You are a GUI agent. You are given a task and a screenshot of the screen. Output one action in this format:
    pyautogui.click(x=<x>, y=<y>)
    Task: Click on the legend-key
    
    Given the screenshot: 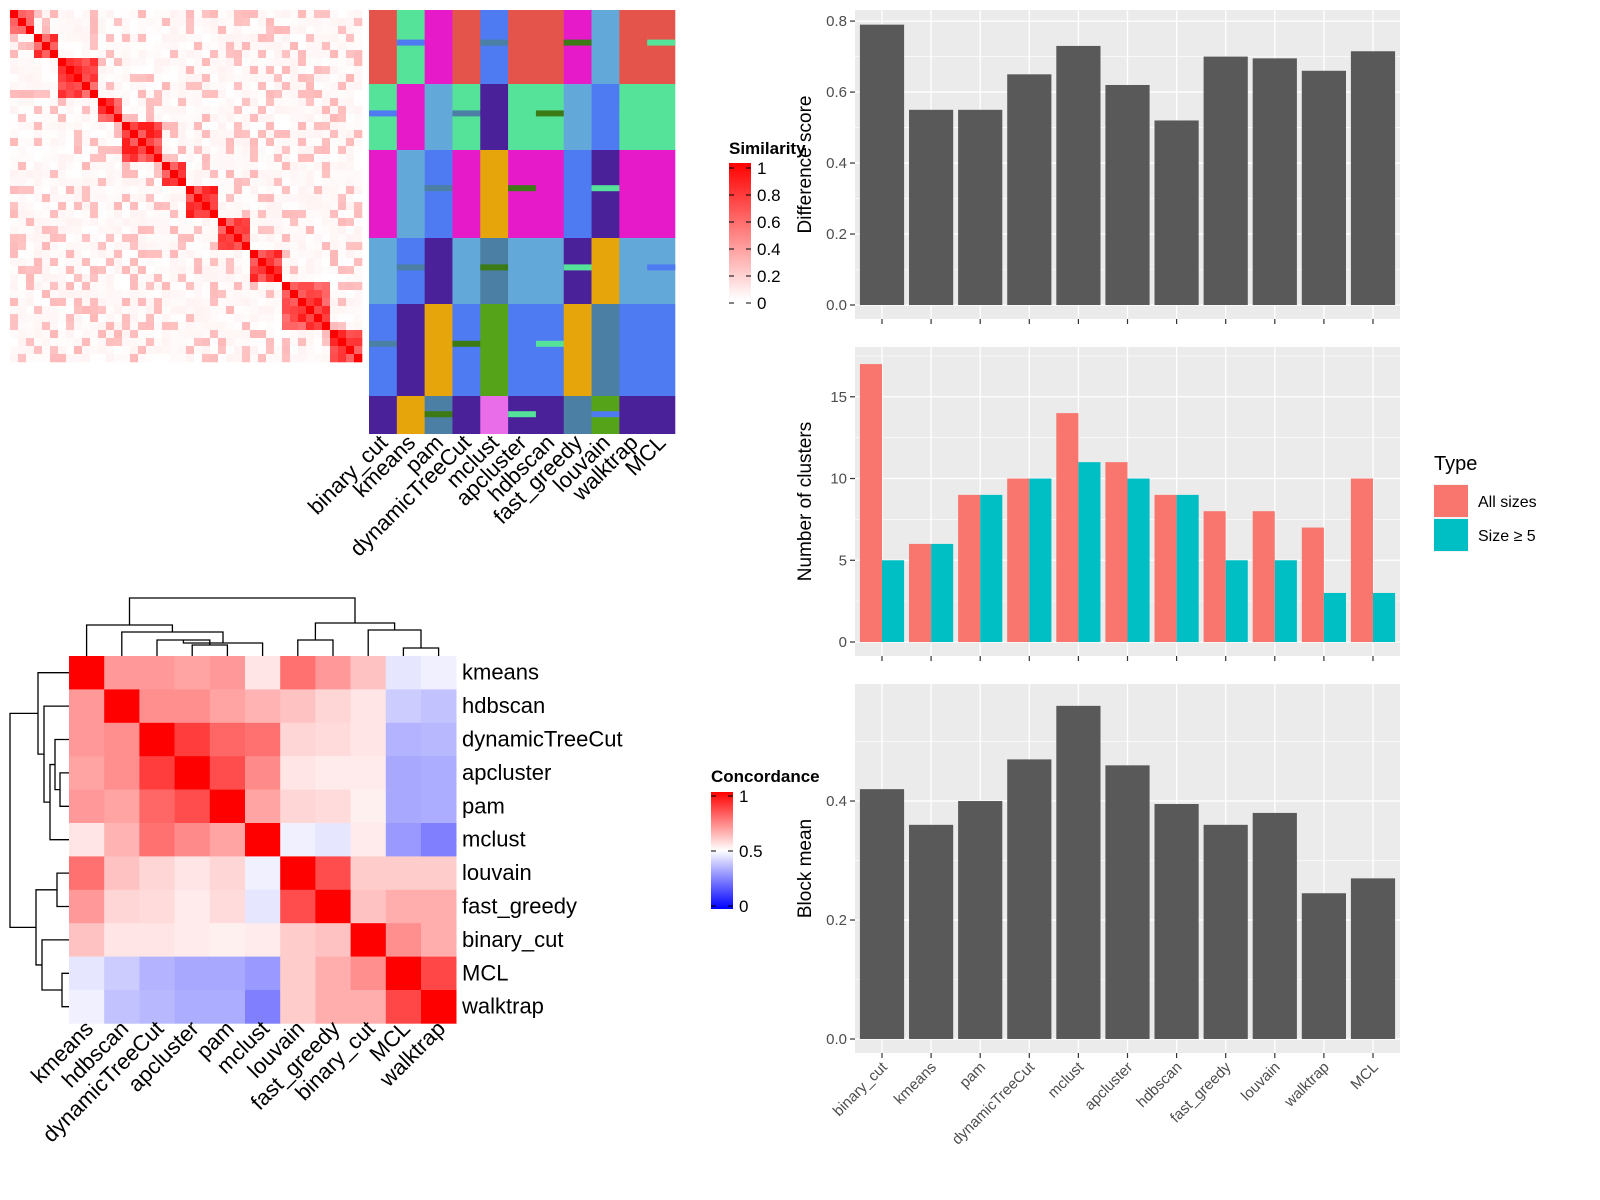 What is the action you would take?
    pyautogui.click(x=1451, y=501)
    